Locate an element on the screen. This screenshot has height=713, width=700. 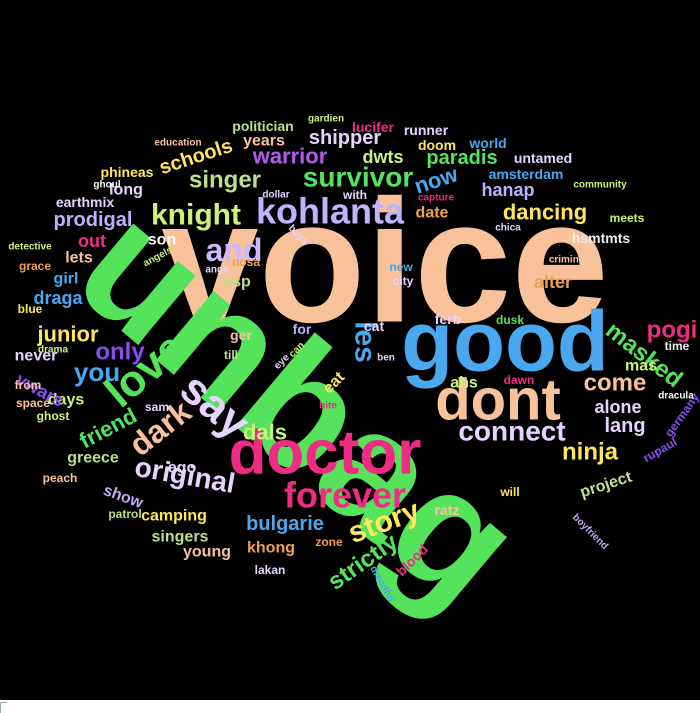
cloud-word-gardien: gardien is located at coordinates (326, 119).